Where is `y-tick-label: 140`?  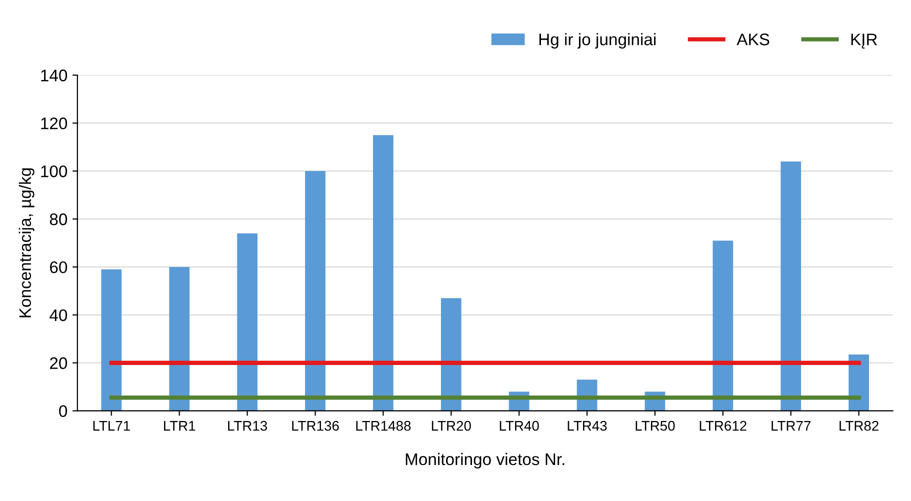 y-tick-label: 140 is located at coordinates (54, 76).